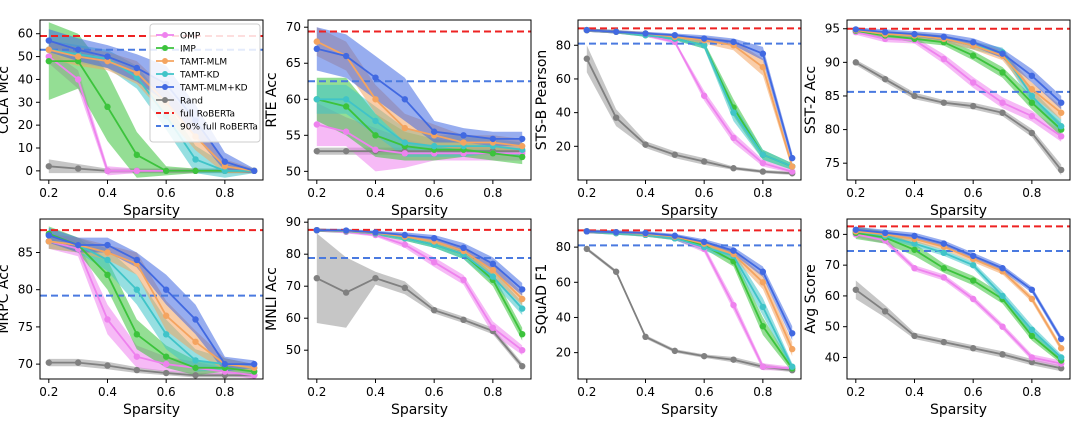 The width and height of the screenshot is (1080, 444). Describe the element at coordinates (492, 392) in the screenshot. I see `x-tick-label: 0.8` at that location.